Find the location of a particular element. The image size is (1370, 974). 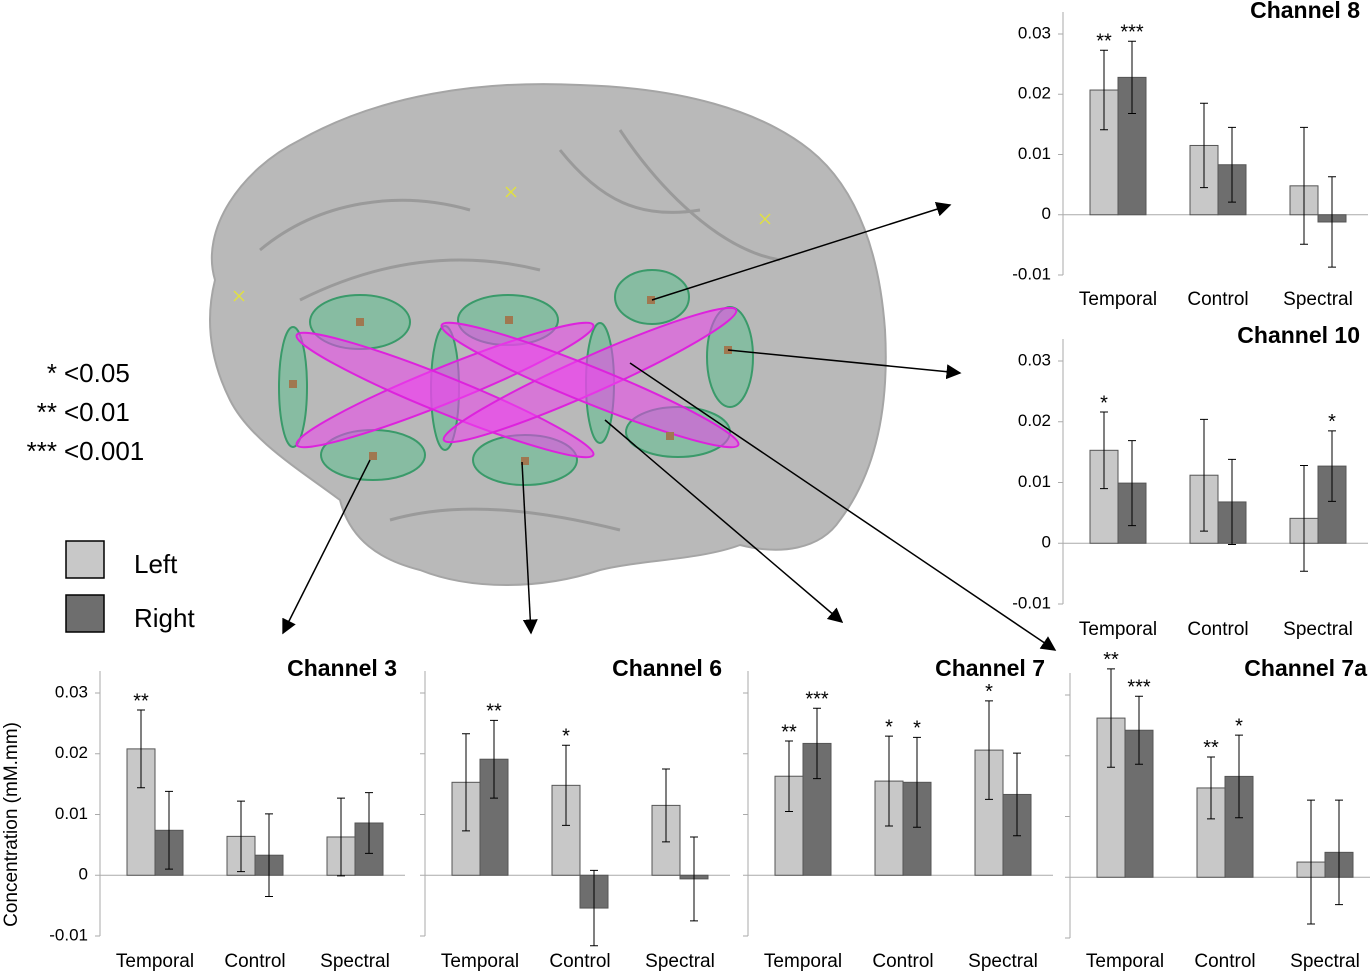

sig-stars: *** is located at coordinates (42, 451).